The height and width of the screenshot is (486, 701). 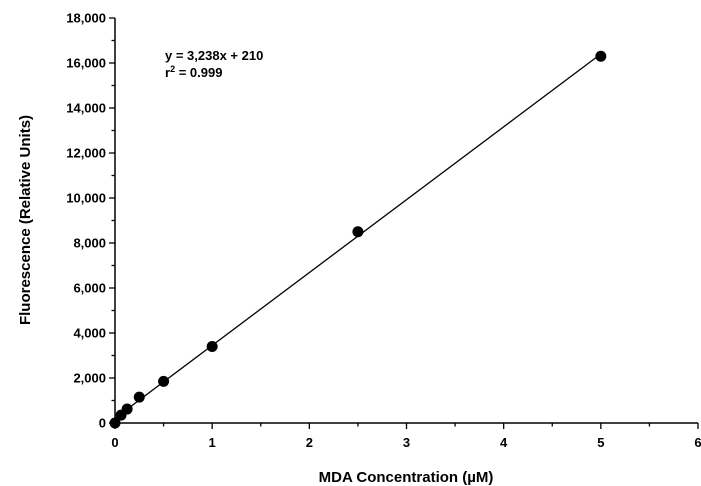 I want to click on y-tick-label: 2,000, so click(x=89, y=378).